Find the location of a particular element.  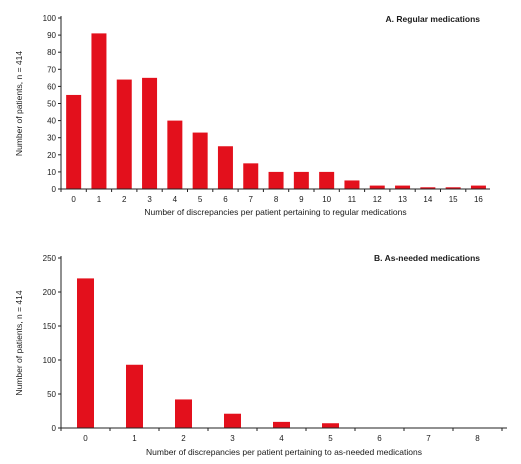

b-y-tick-label-100: 100 is located at coordinates (50, 360).